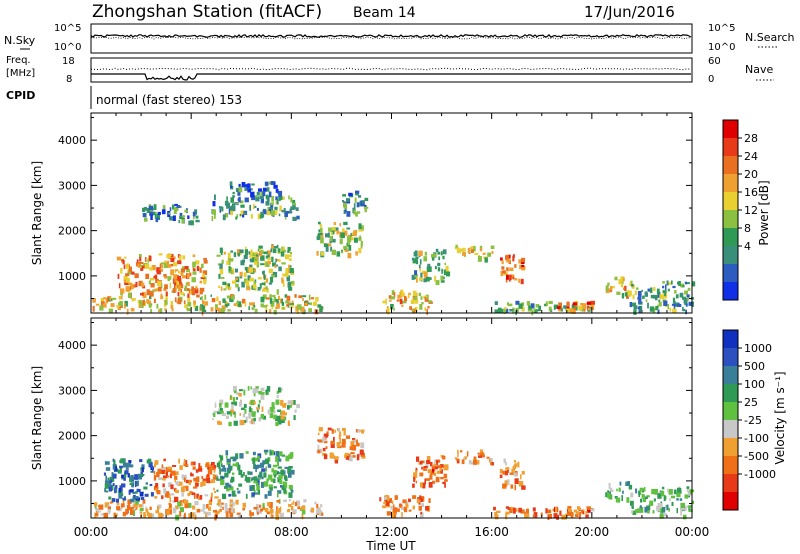 The image size is (800, 554). Describe the element at coordinates (37, 213) in the screenshot. I see `power-ylabel: Slant Range [km]` at that location.